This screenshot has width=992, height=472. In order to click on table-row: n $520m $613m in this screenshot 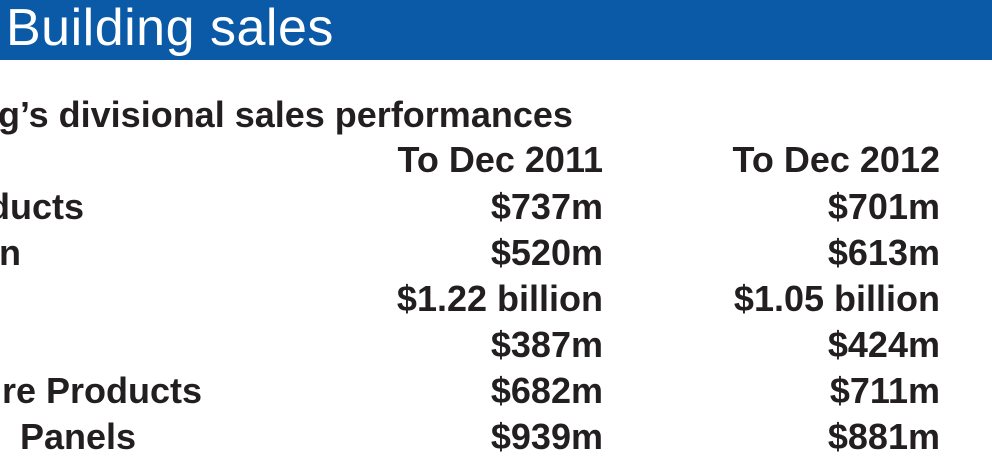, I will do `click(496, 256)`.